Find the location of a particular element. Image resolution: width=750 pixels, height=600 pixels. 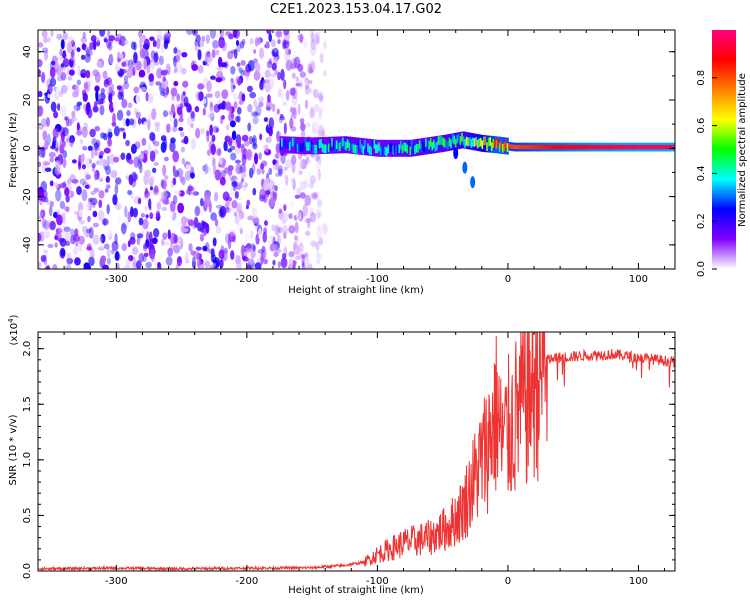

colorbar-tick-label: 0.6 is located at coordinates (701, 126).